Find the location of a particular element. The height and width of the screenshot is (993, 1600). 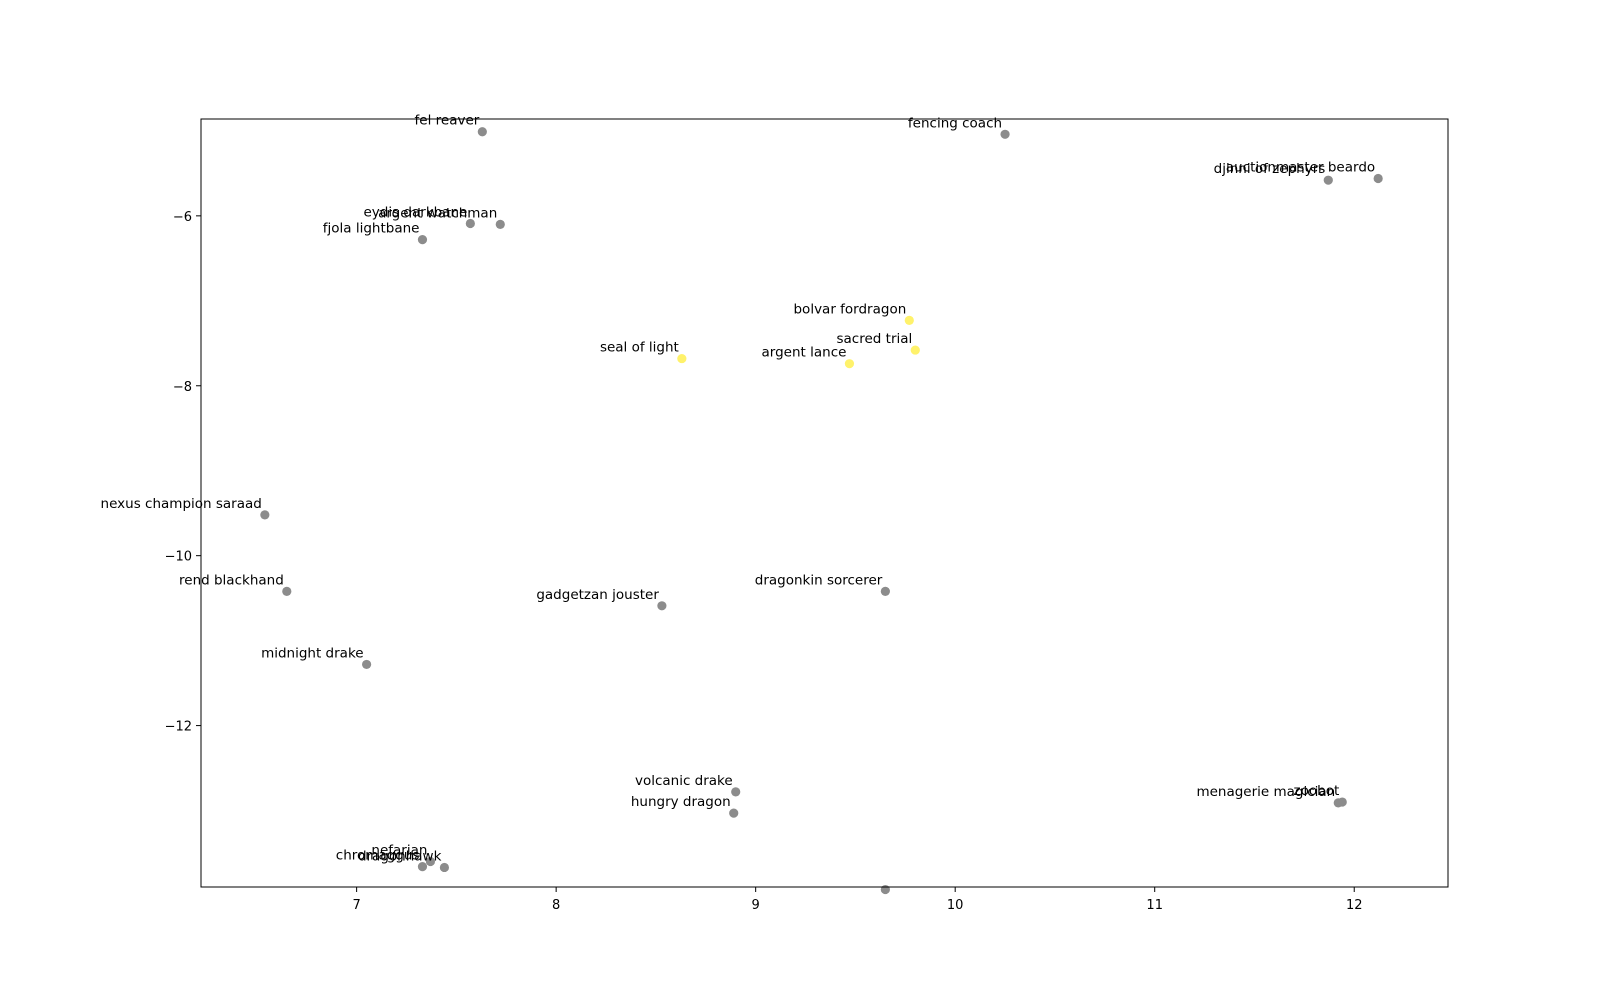

data-point-seal-of-light is located at coordinates (682, 358).